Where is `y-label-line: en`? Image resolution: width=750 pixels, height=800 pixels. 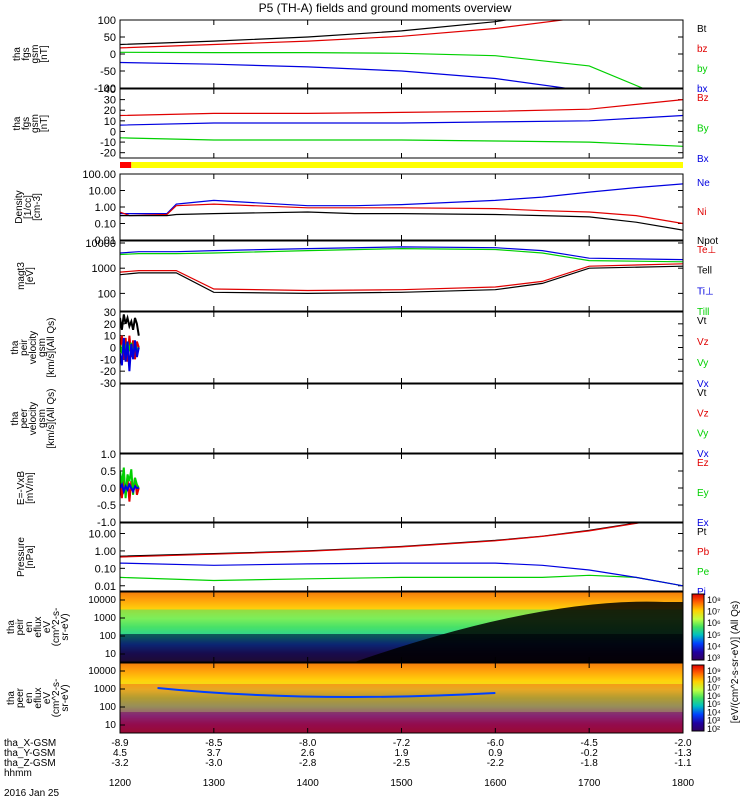
y-label-line: en is located at coordinates (29, 697).